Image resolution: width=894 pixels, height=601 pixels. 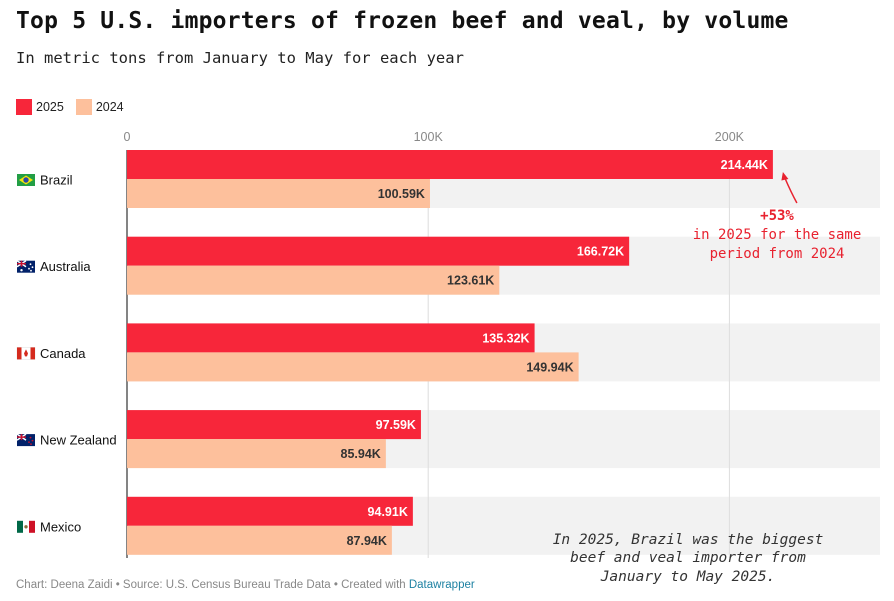 What do you see at coordinates (127, 137) in the screenshot?
I see `x-tick-label: 0` at bounding box center [127, 137].